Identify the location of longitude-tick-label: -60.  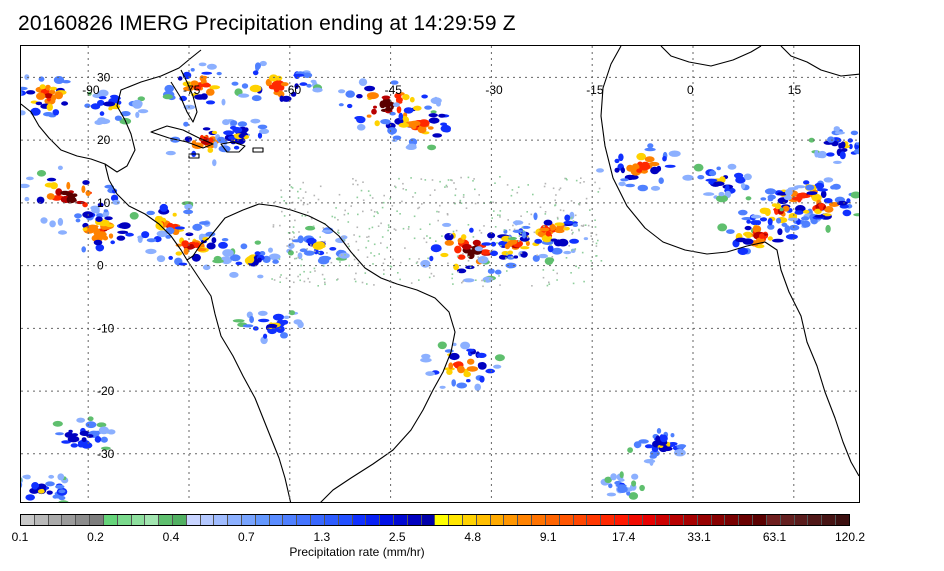
(293, 90).